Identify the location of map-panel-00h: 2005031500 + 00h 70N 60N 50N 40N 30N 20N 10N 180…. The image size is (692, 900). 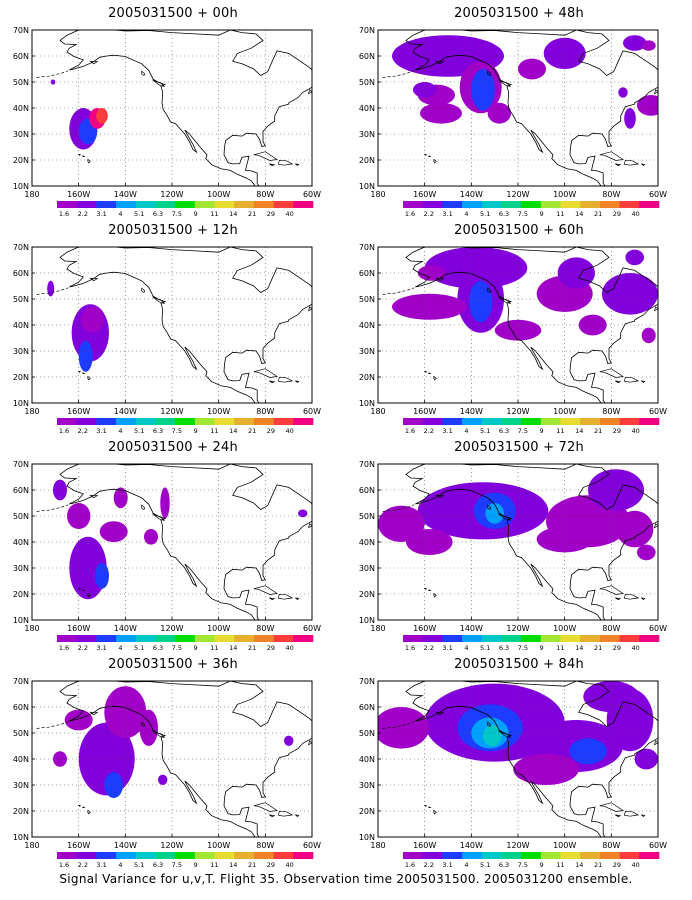
(173, 108).